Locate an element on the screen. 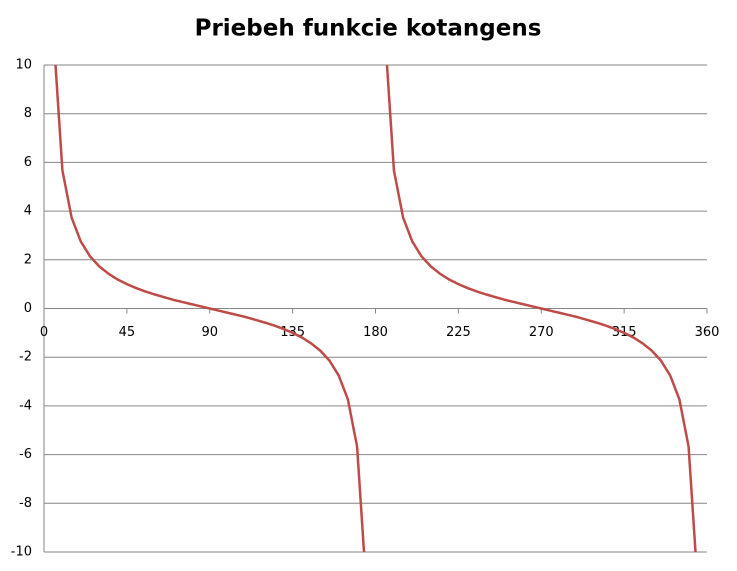 This screenshot has width=737, height=571. x-tick-label: 225 is located at coordinates (458, 332).